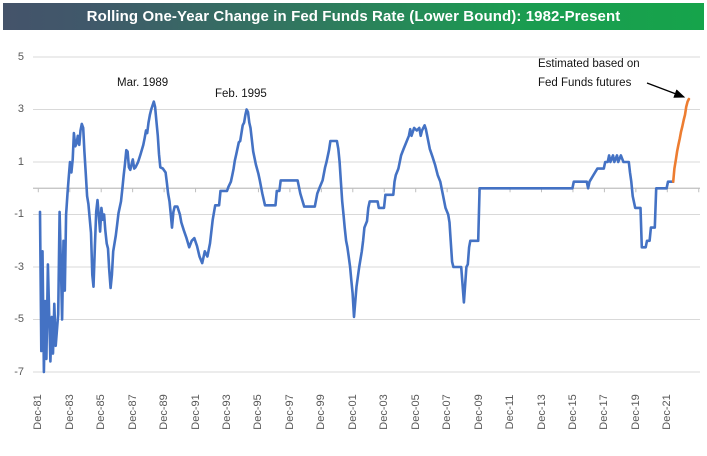  Describe the element at coordinates (20, 56) in the screenshot. I see `y-axis-label: 5` at that location.